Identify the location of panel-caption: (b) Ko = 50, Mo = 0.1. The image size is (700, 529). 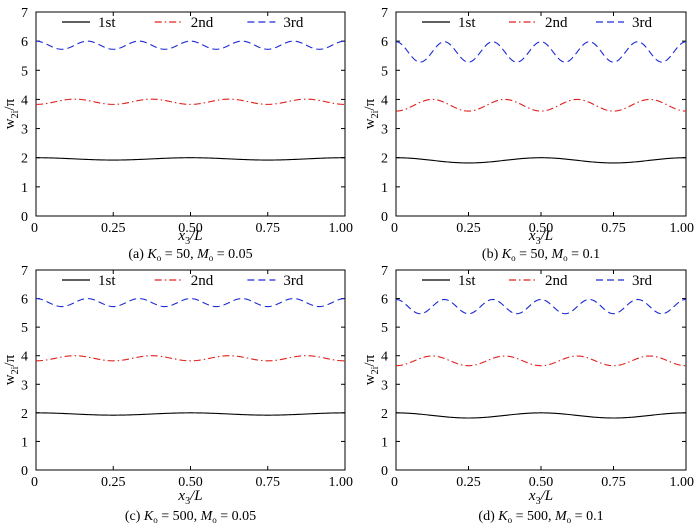
(541, 255).